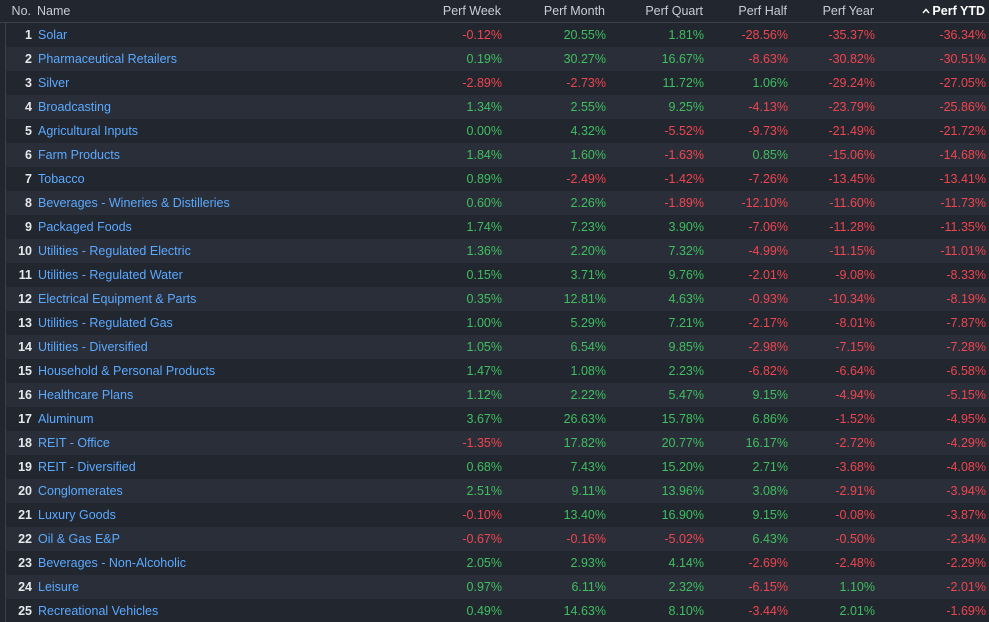  Describe the element at coordinates (74, 443) in the screenshot. I see `industry-link: REIT - Office` at that location.